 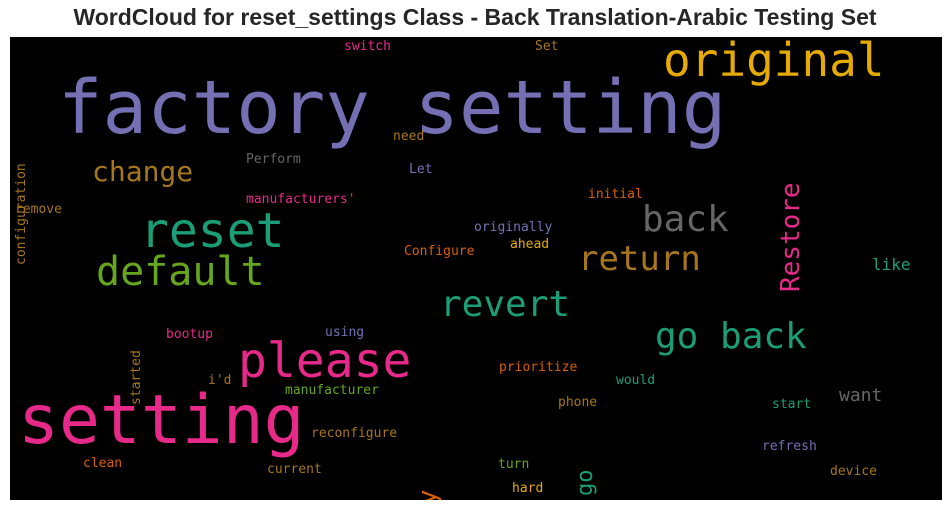 I want to click on word-reset: reset, so click(x=212, y=231).